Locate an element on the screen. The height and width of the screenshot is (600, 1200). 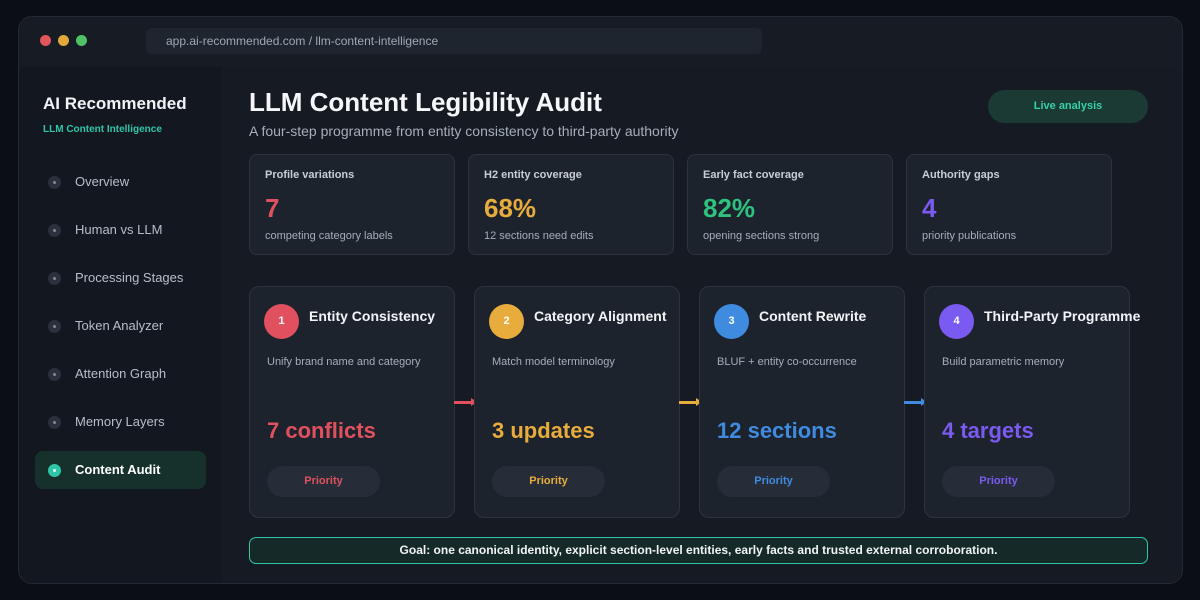
stat-value: 4 is located at coordinates (929, 208).